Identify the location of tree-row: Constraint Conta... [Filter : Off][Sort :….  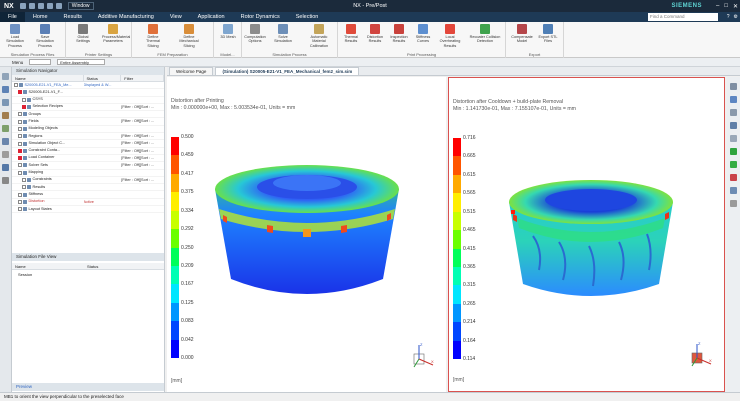
(88, 151).